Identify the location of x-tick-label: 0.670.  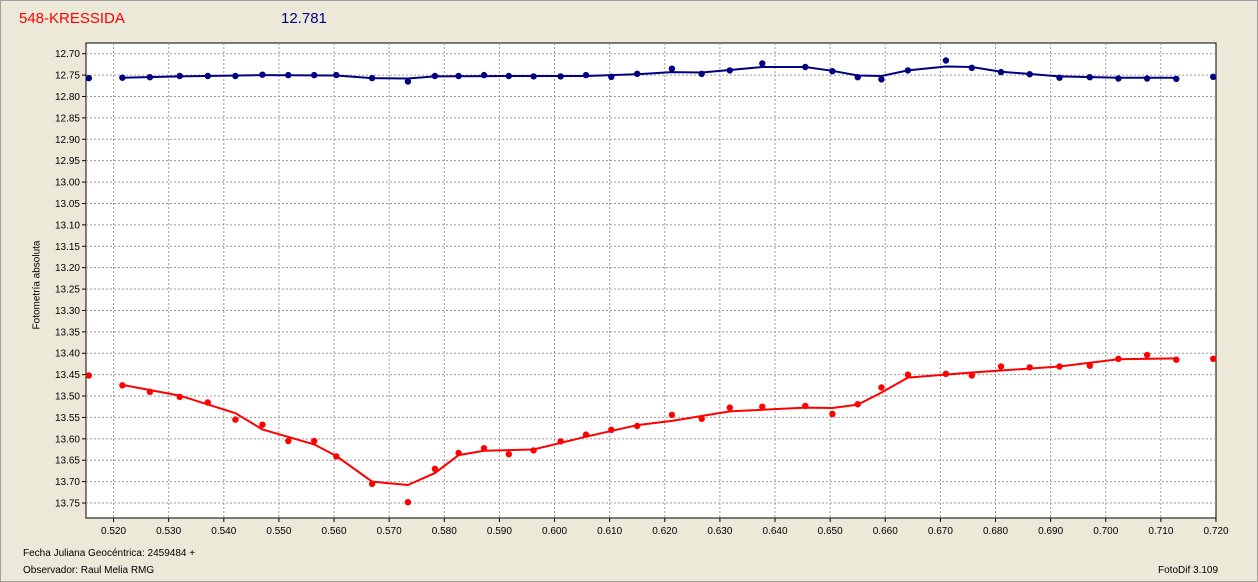
(940, 531).